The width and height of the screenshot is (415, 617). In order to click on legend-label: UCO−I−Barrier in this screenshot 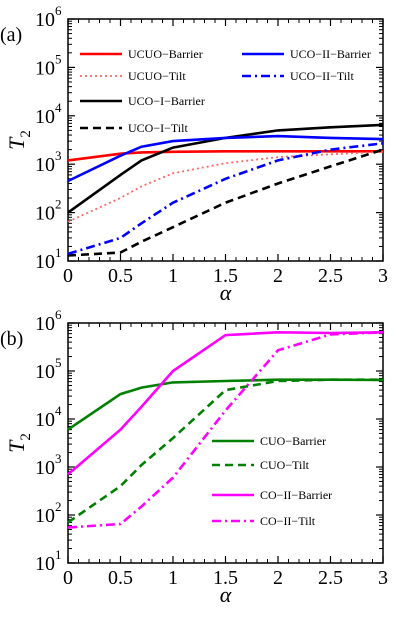, I will do `click(166, 101)`.